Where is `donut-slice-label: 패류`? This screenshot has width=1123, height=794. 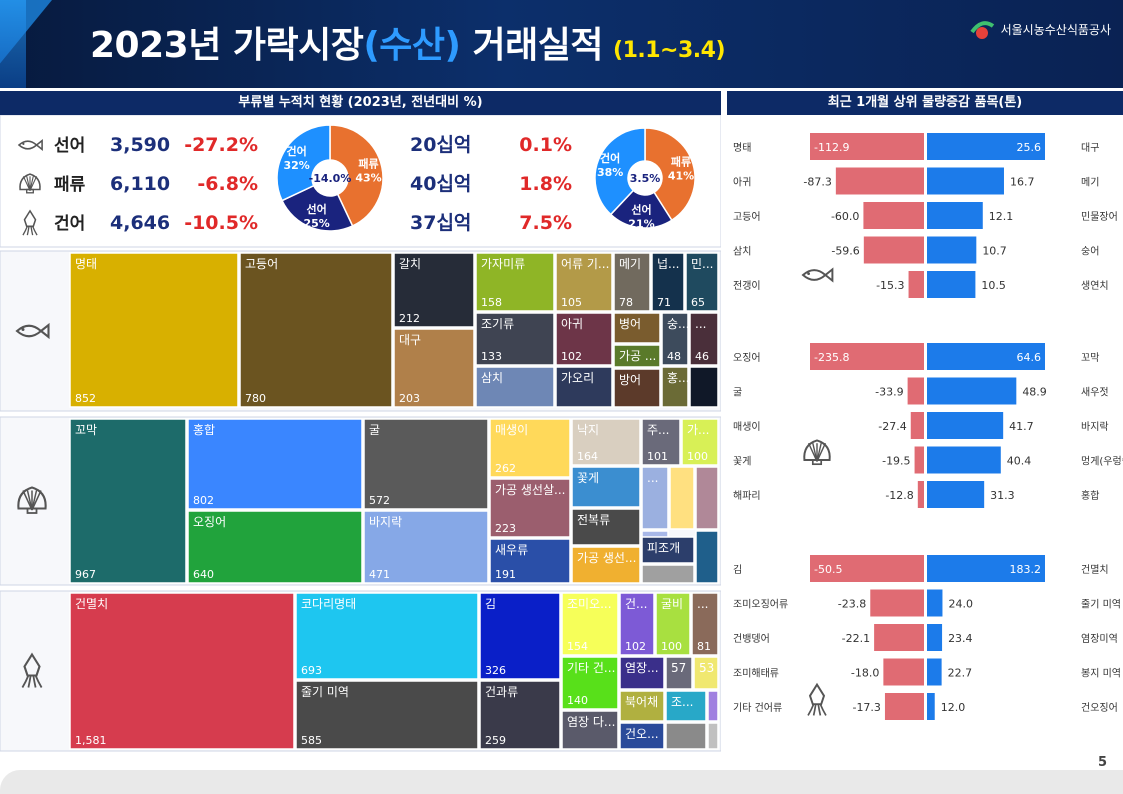 donut-slice-label: 패류 is located at coordinates (681, 162).